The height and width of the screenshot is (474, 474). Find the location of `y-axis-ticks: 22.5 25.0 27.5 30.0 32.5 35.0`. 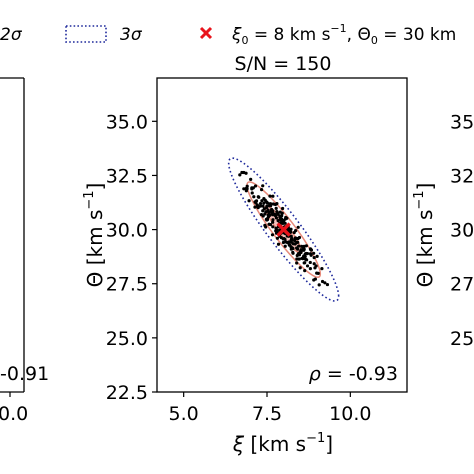

y-axis-ticks: 22.5 25.0 27.5 30.0 32.5 35.0 is located at coordinates (131, 257).